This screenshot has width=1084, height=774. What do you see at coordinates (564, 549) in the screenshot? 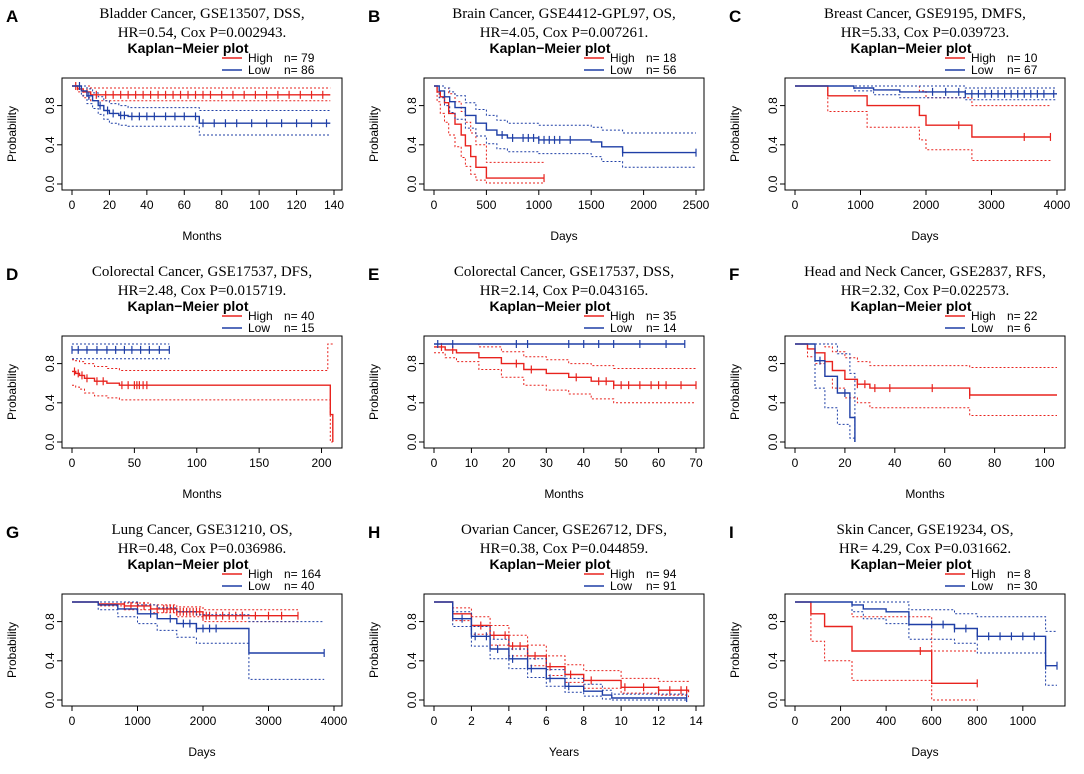
I see `panel-title-line2: HR=0.38, Cox P=0.044859.` at bounding box center [564, 549].